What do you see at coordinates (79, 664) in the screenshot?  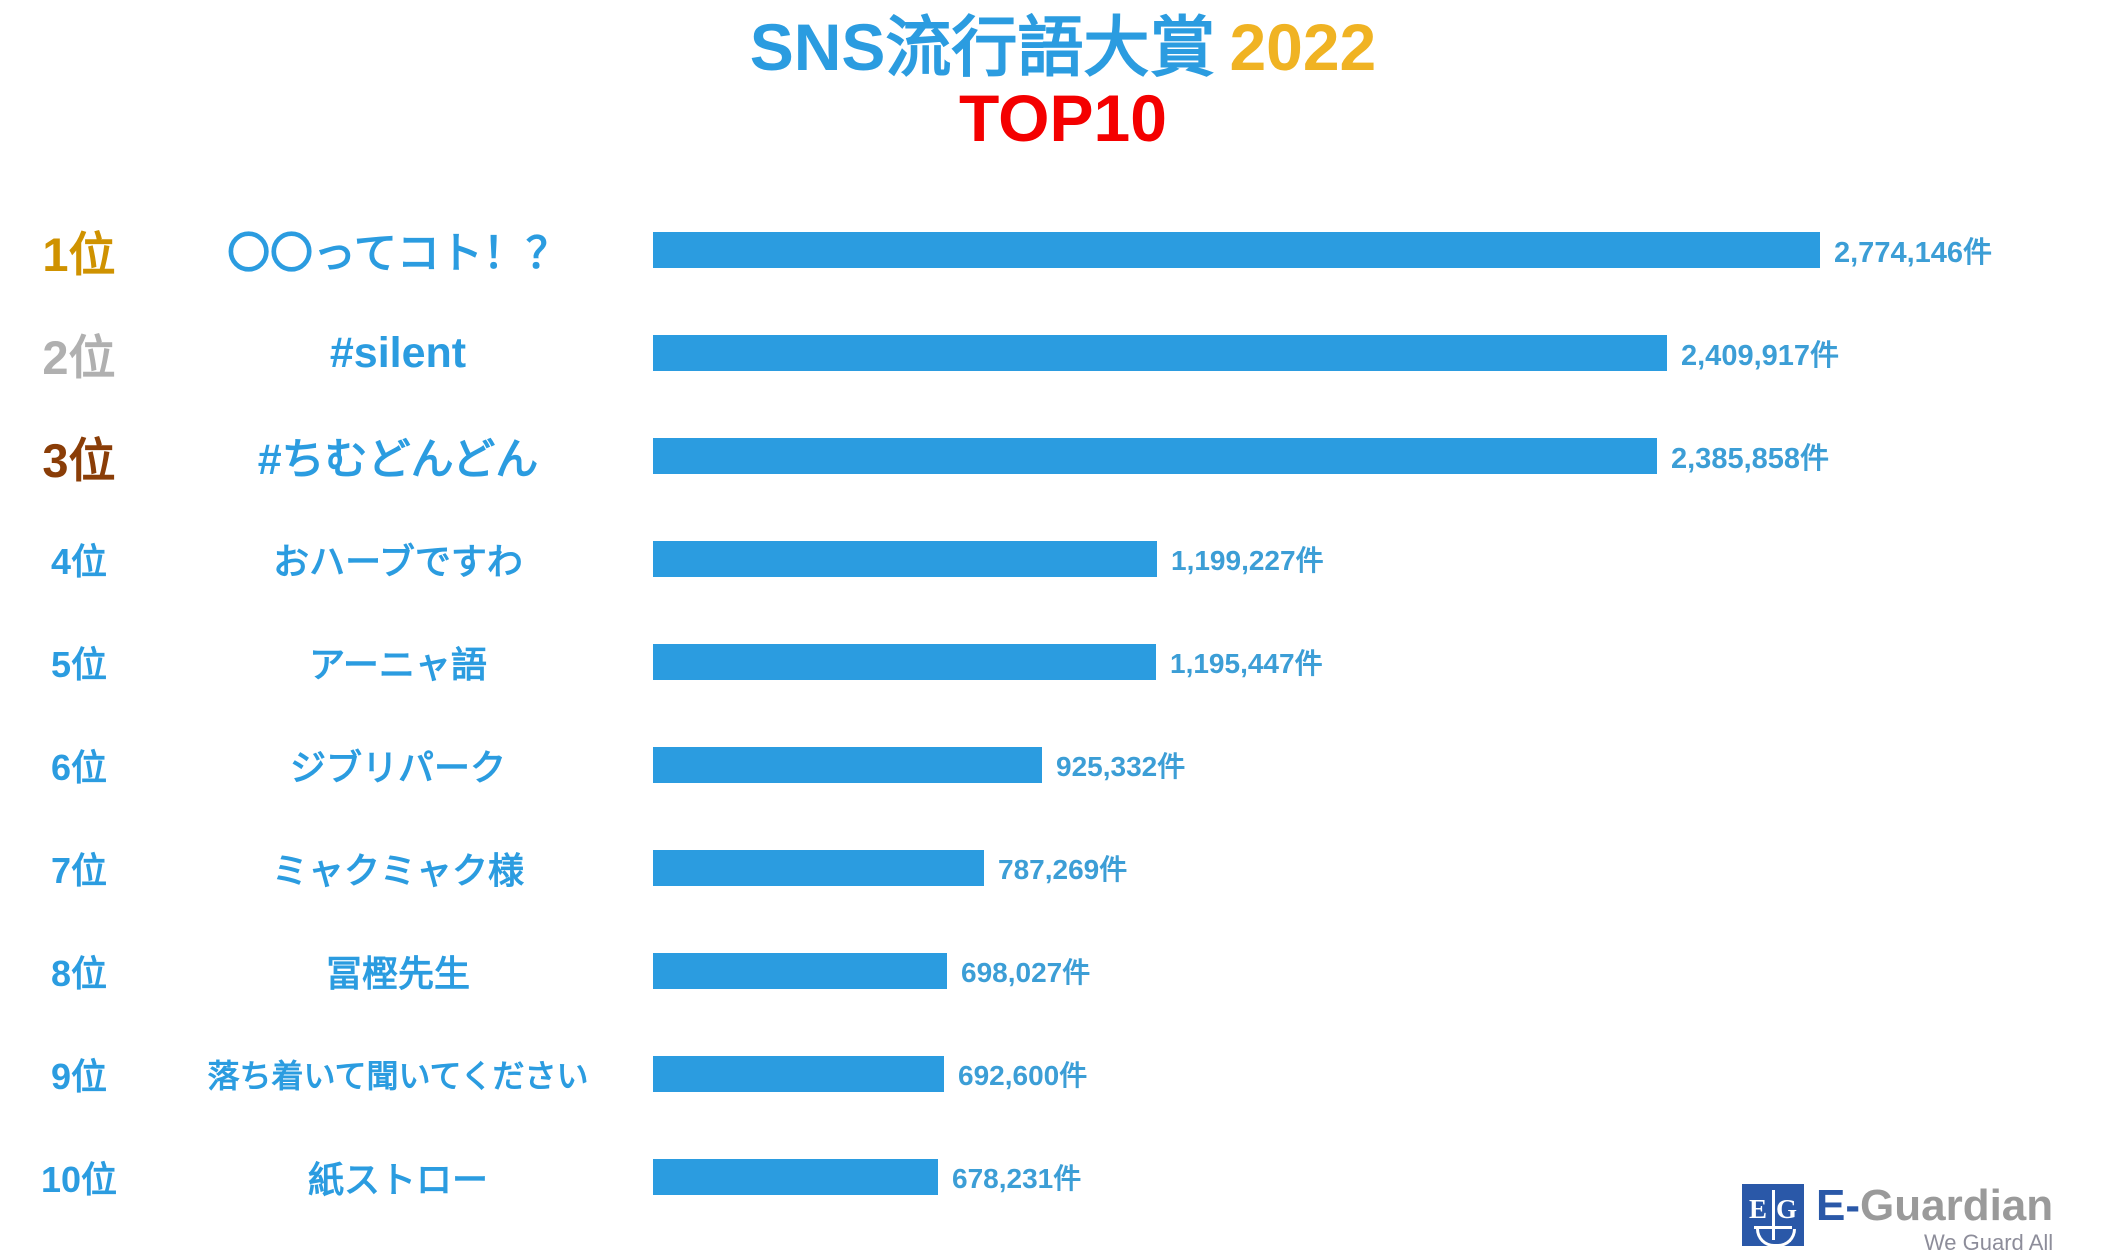 I see `rank-label: 5位` at bounding box center [79, 664].